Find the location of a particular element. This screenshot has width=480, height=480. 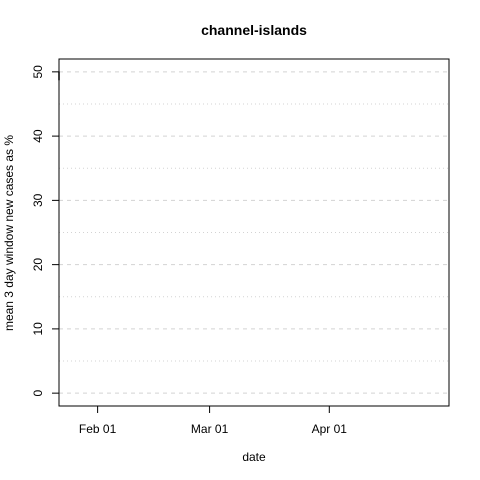

y-tick-label: 50 is located at coordinates (38, 72).